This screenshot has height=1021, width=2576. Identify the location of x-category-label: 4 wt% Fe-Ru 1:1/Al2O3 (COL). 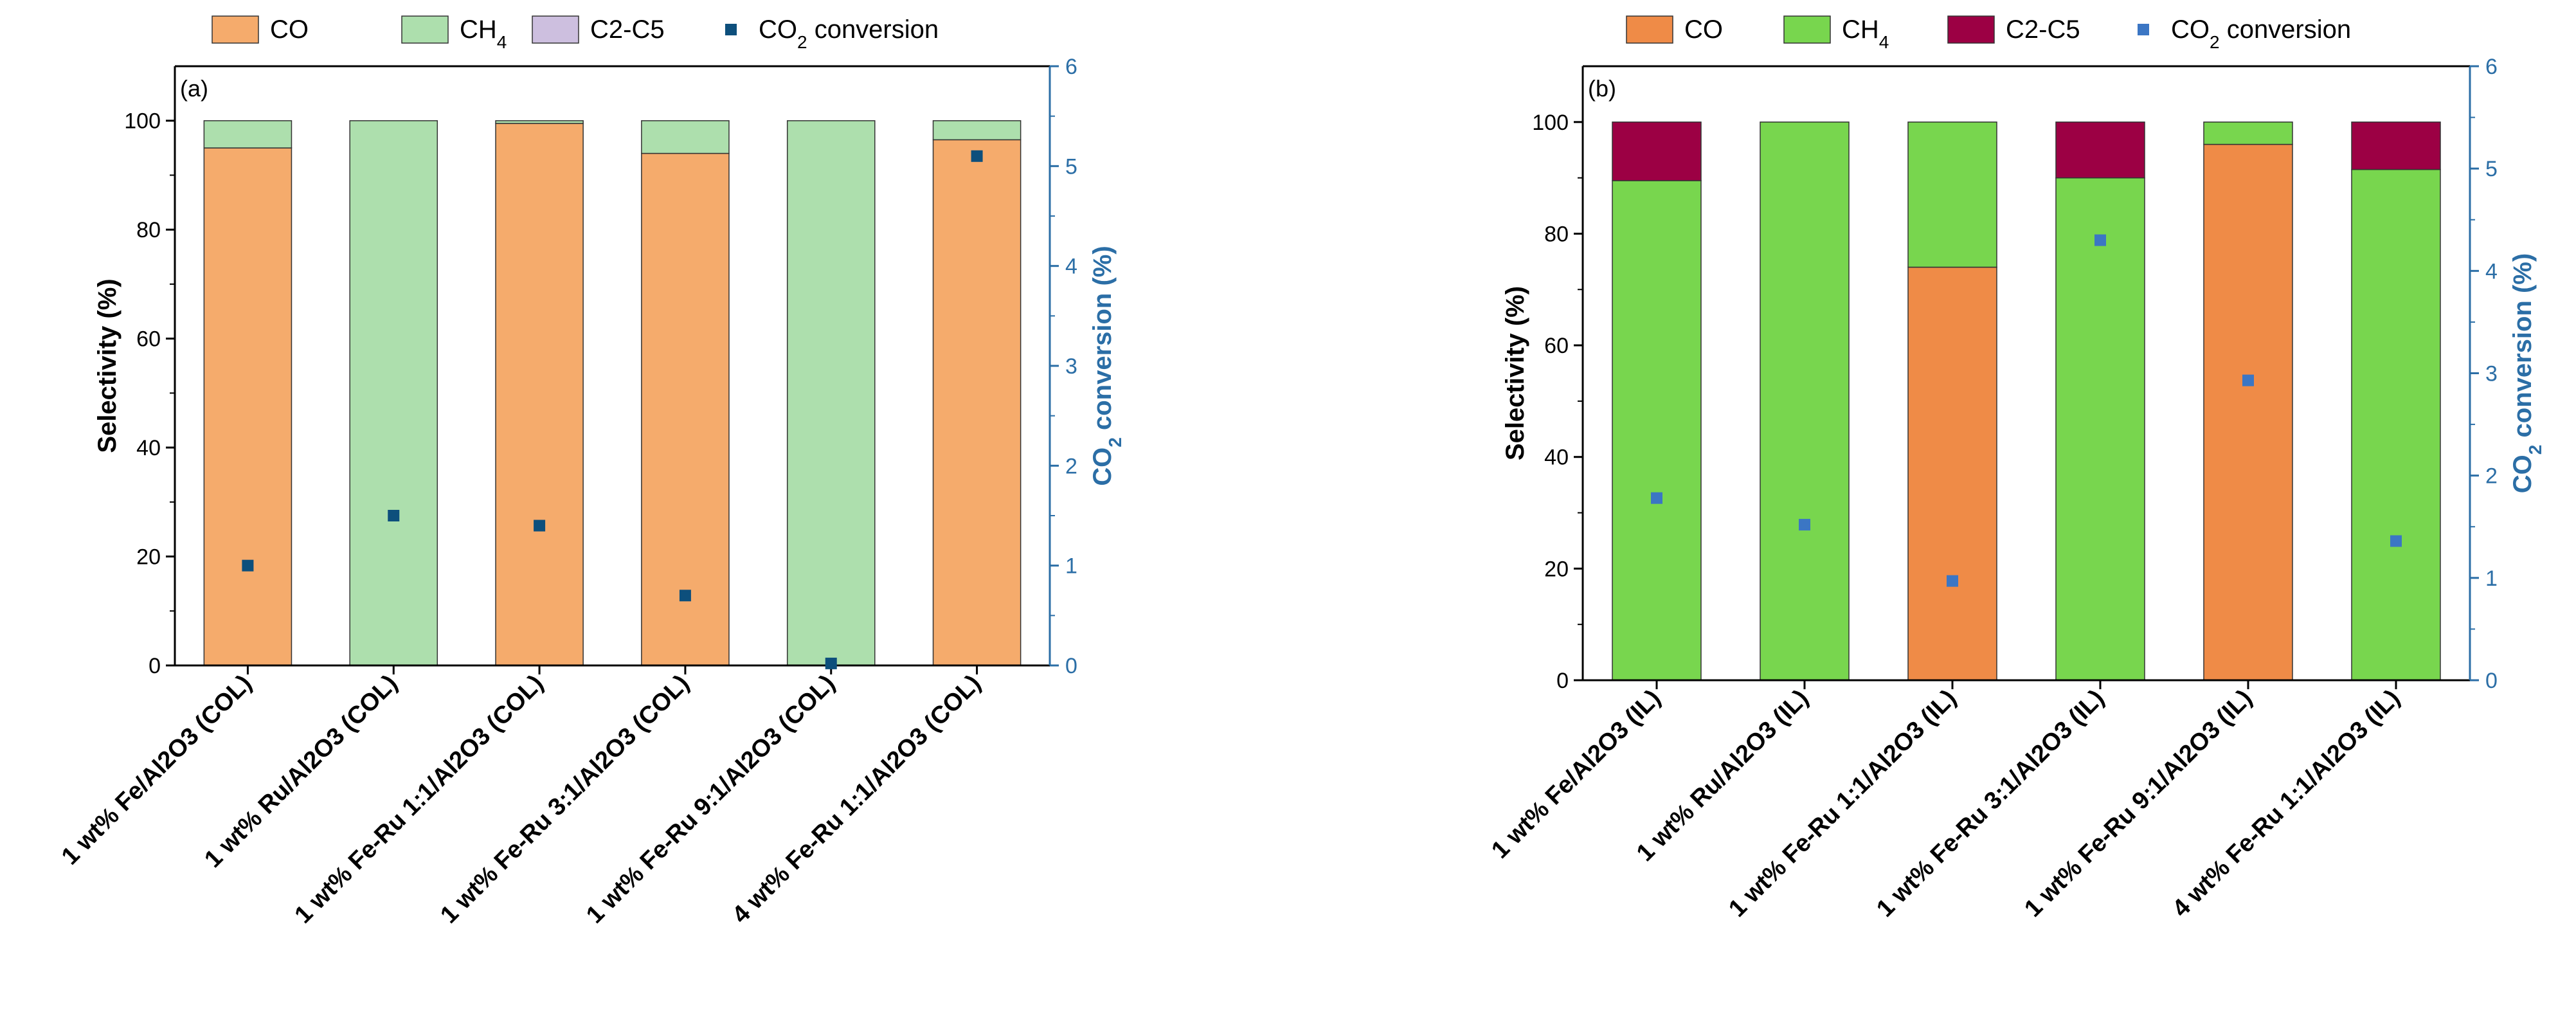
(856, 799).